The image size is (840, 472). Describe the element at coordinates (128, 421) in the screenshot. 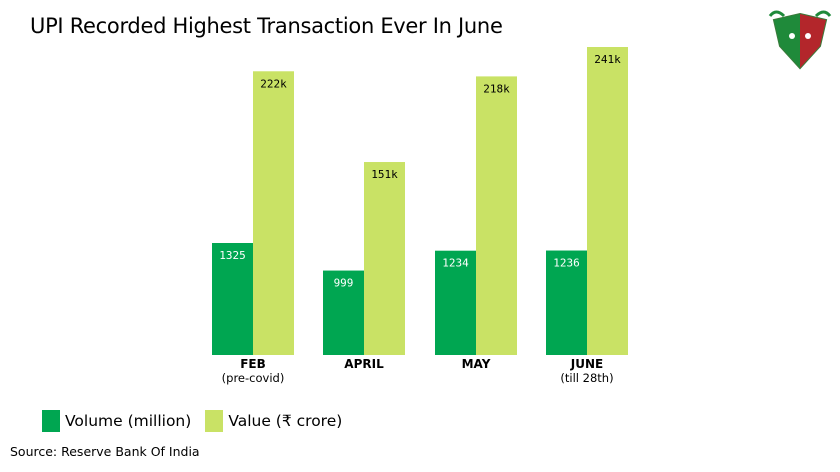

I see `legend-label-volume: Volume (million)` at that location.